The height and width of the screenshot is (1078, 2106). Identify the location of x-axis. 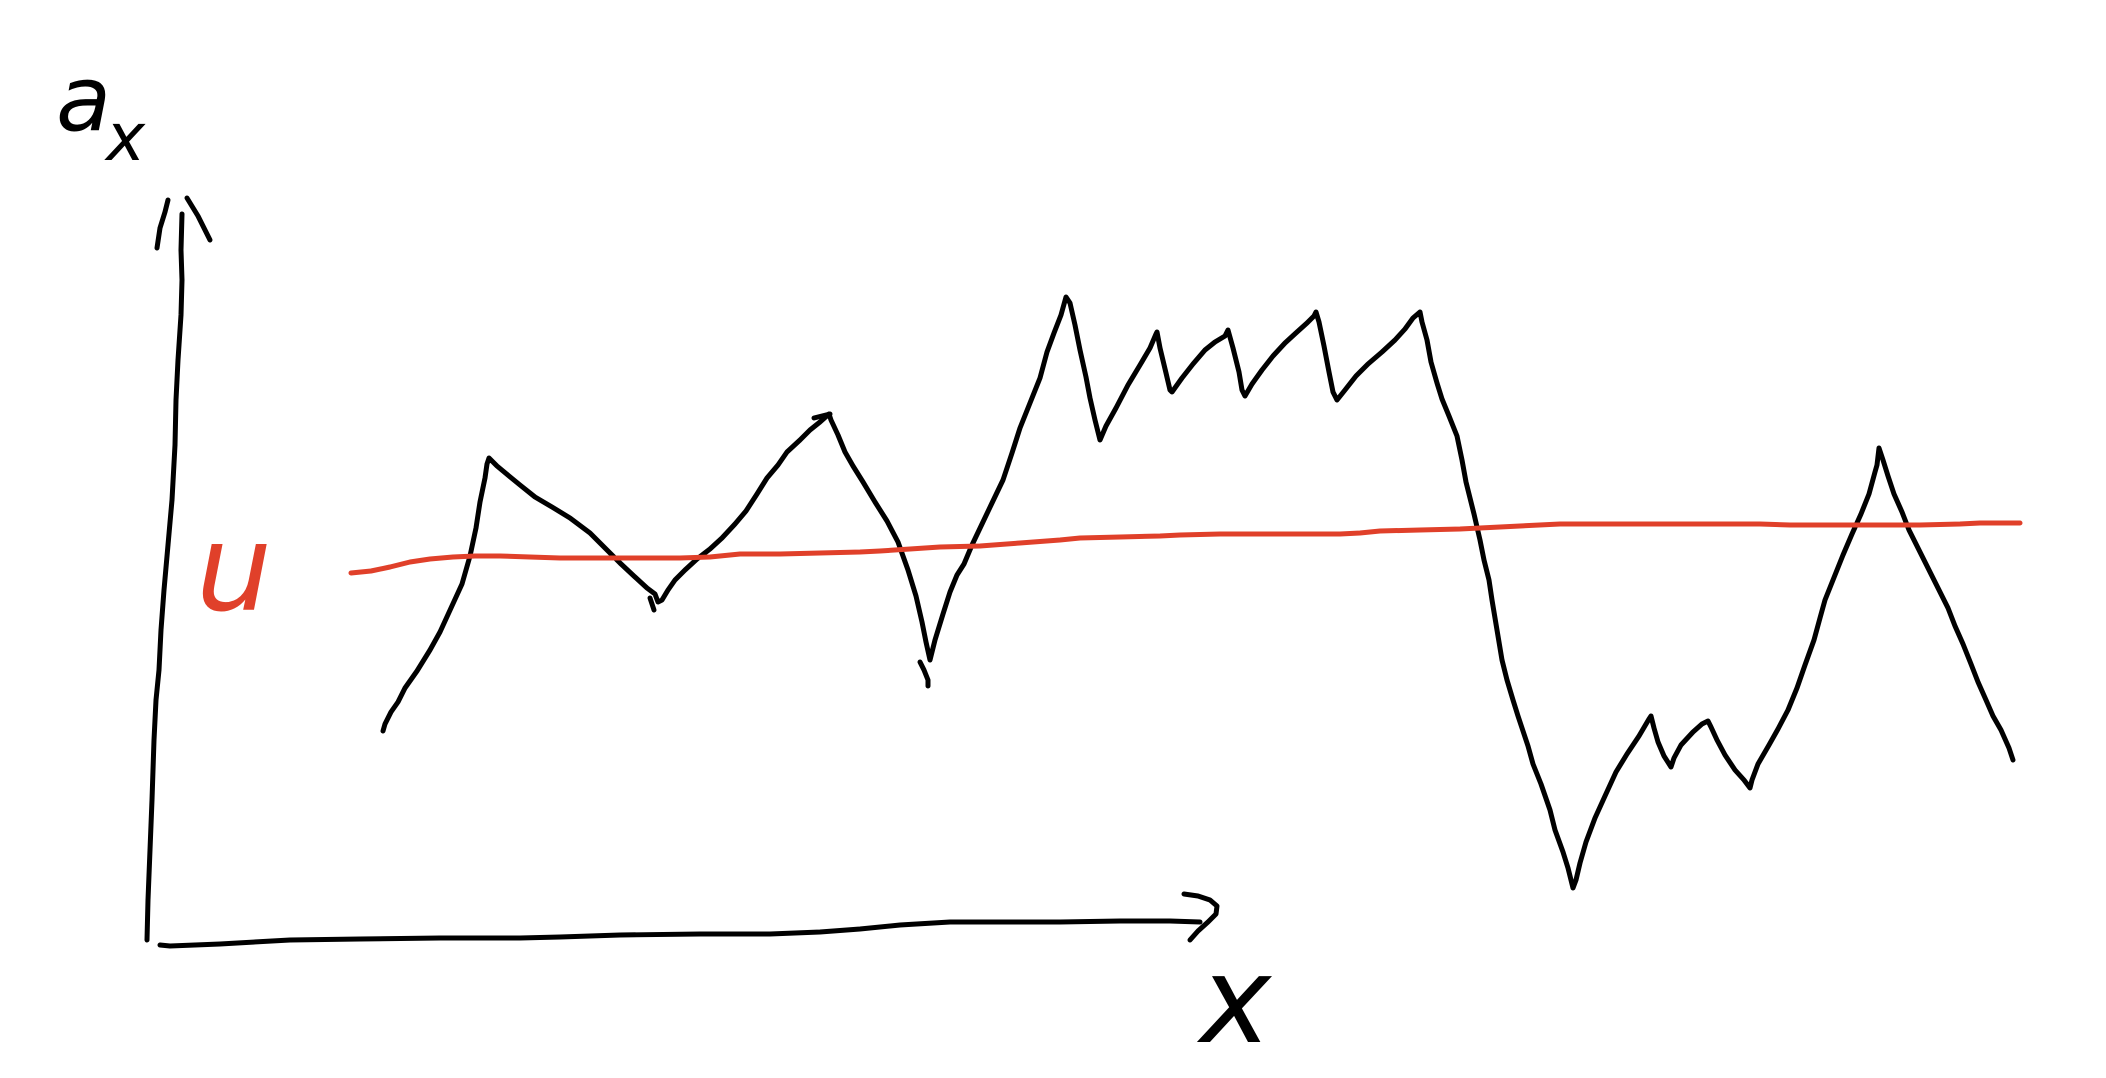
(688, 920).